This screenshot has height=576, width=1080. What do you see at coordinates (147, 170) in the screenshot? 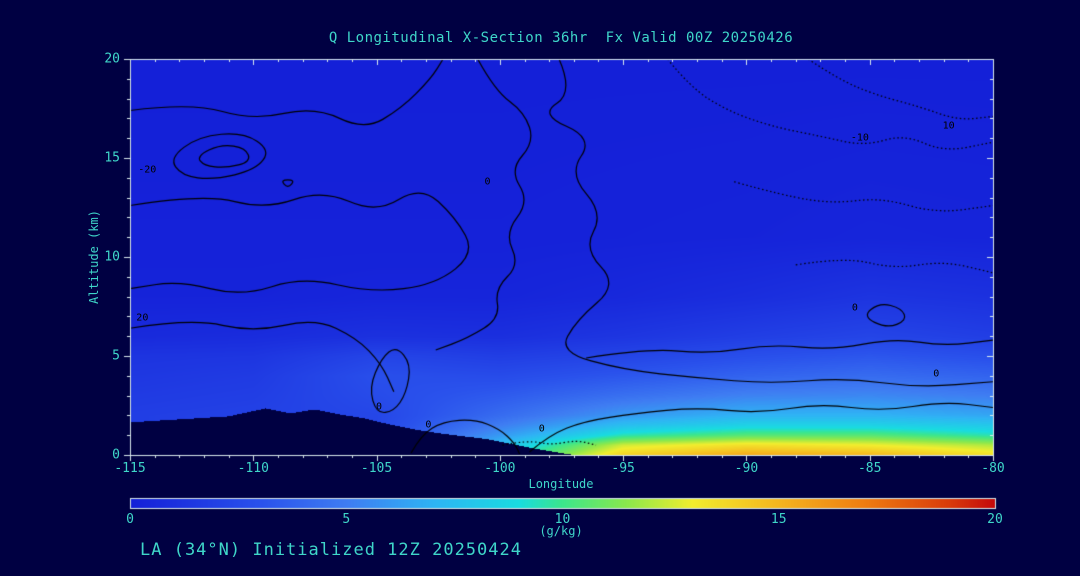
I see `contour-label: -20` at bounding box center [147, 170].